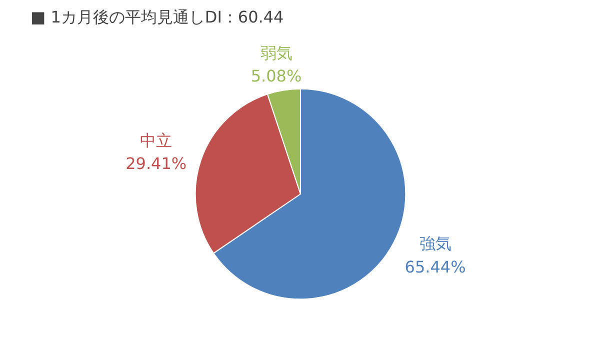 The height and width of the screenshot is (356, 600). What do you see at coordinates (156, 163) in the screenshot?
I see `data-label: 29.41%` at bounding box center [156, 163].